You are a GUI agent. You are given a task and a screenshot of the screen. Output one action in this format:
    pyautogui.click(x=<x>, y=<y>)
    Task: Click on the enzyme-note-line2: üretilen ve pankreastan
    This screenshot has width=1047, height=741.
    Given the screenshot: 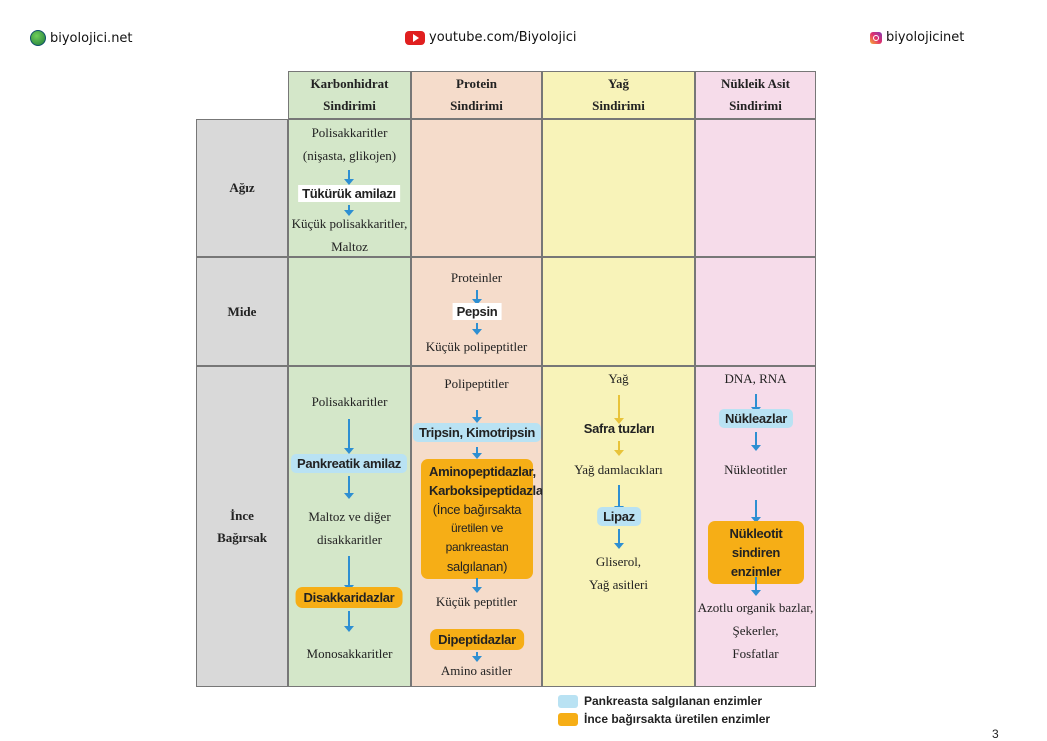 What is the action you would take?
    pyautogui.click(x=477, y=537)
    